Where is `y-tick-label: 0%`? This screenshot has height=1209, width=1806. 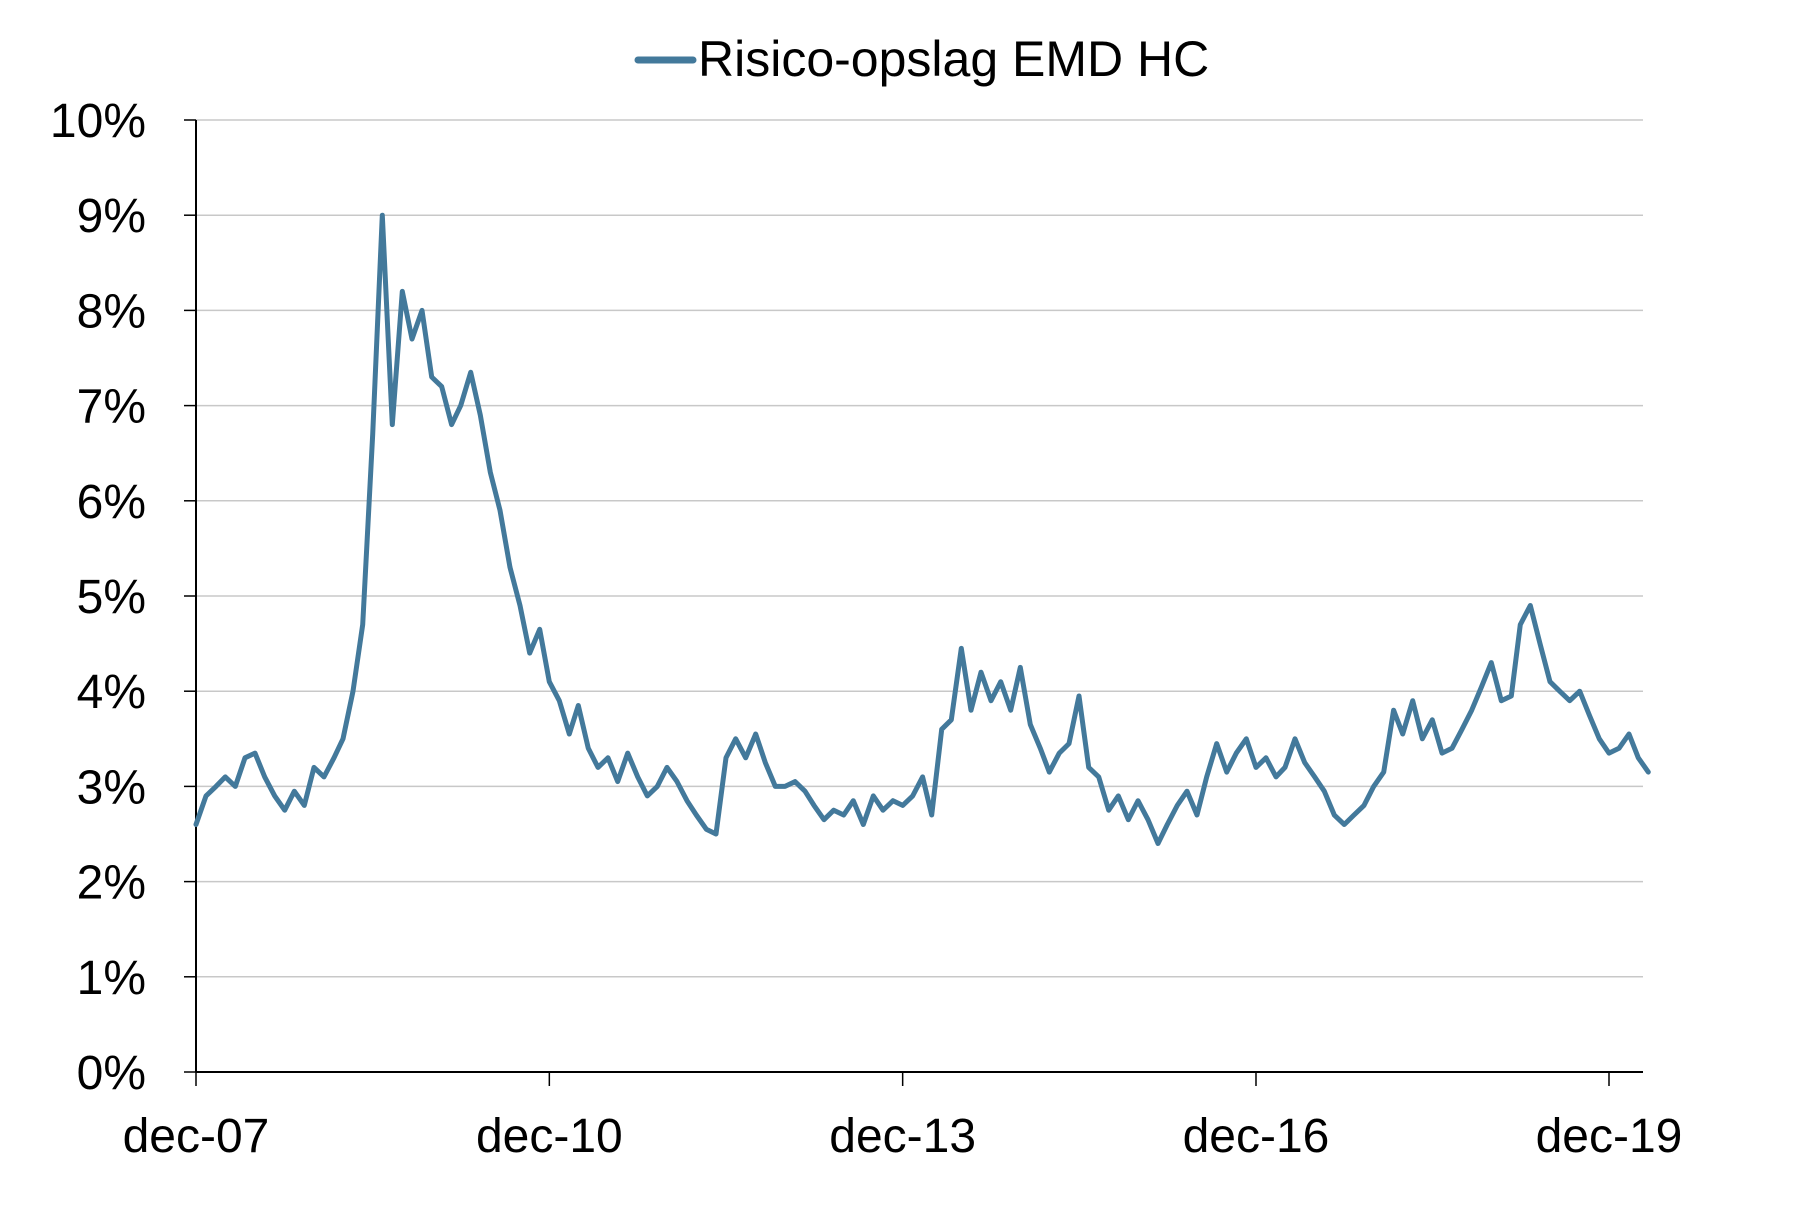
y-tick-label: 0% is located at coordinates (111, 1073).